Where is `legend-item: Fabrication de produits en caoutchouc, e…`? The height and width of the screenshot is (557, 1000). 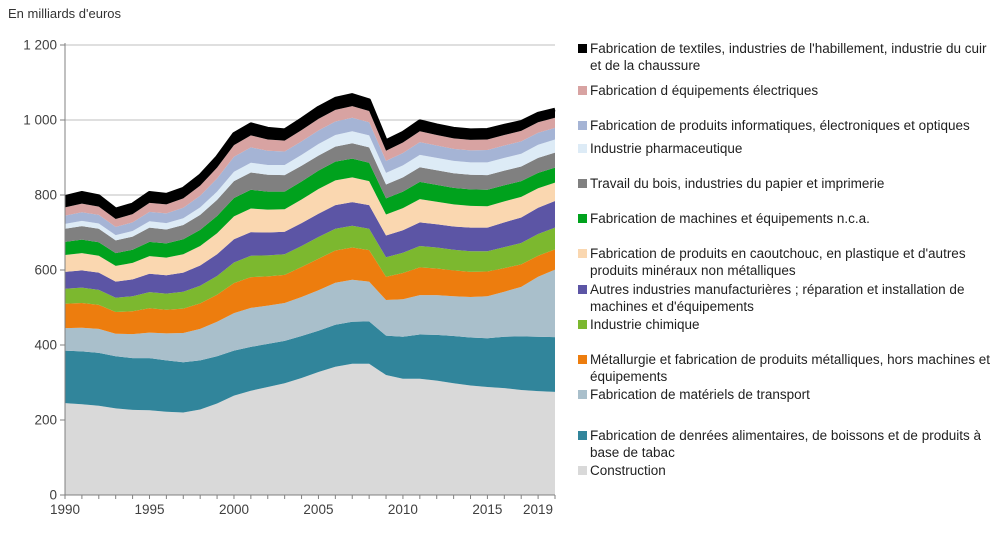
legend-item: Fabrication de produits en caoutchouc, e… is located at coordinates (787, 262).